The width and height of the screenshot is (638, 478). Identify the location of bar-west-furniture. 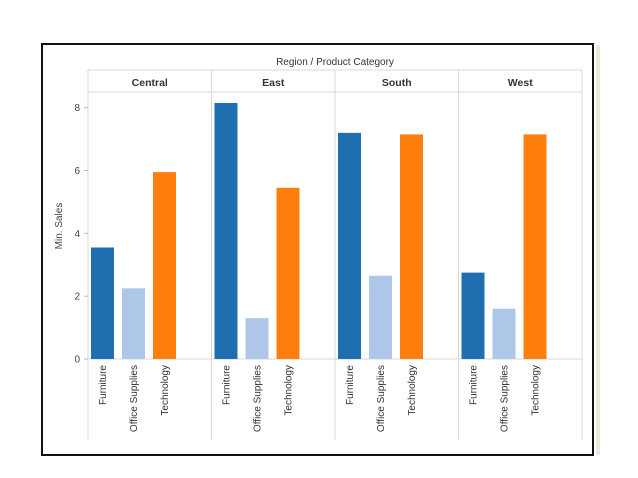
(473, 315).